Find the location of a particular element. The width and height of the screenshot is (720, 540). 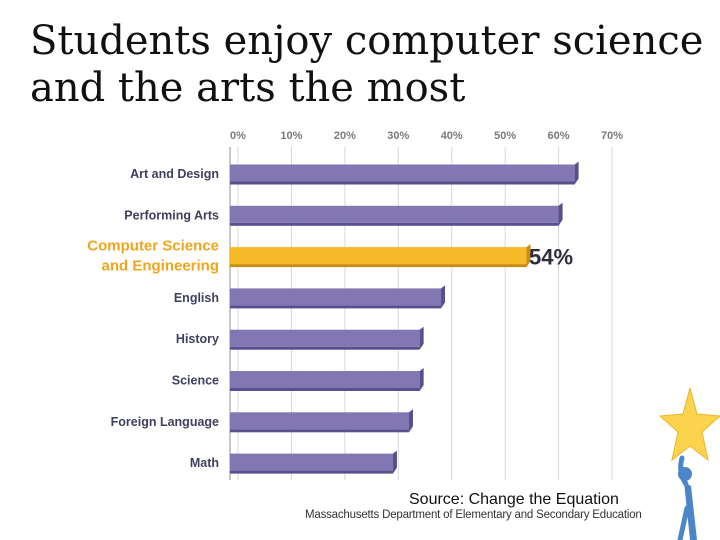

category-label: Math is located at coordinates (204, 463).